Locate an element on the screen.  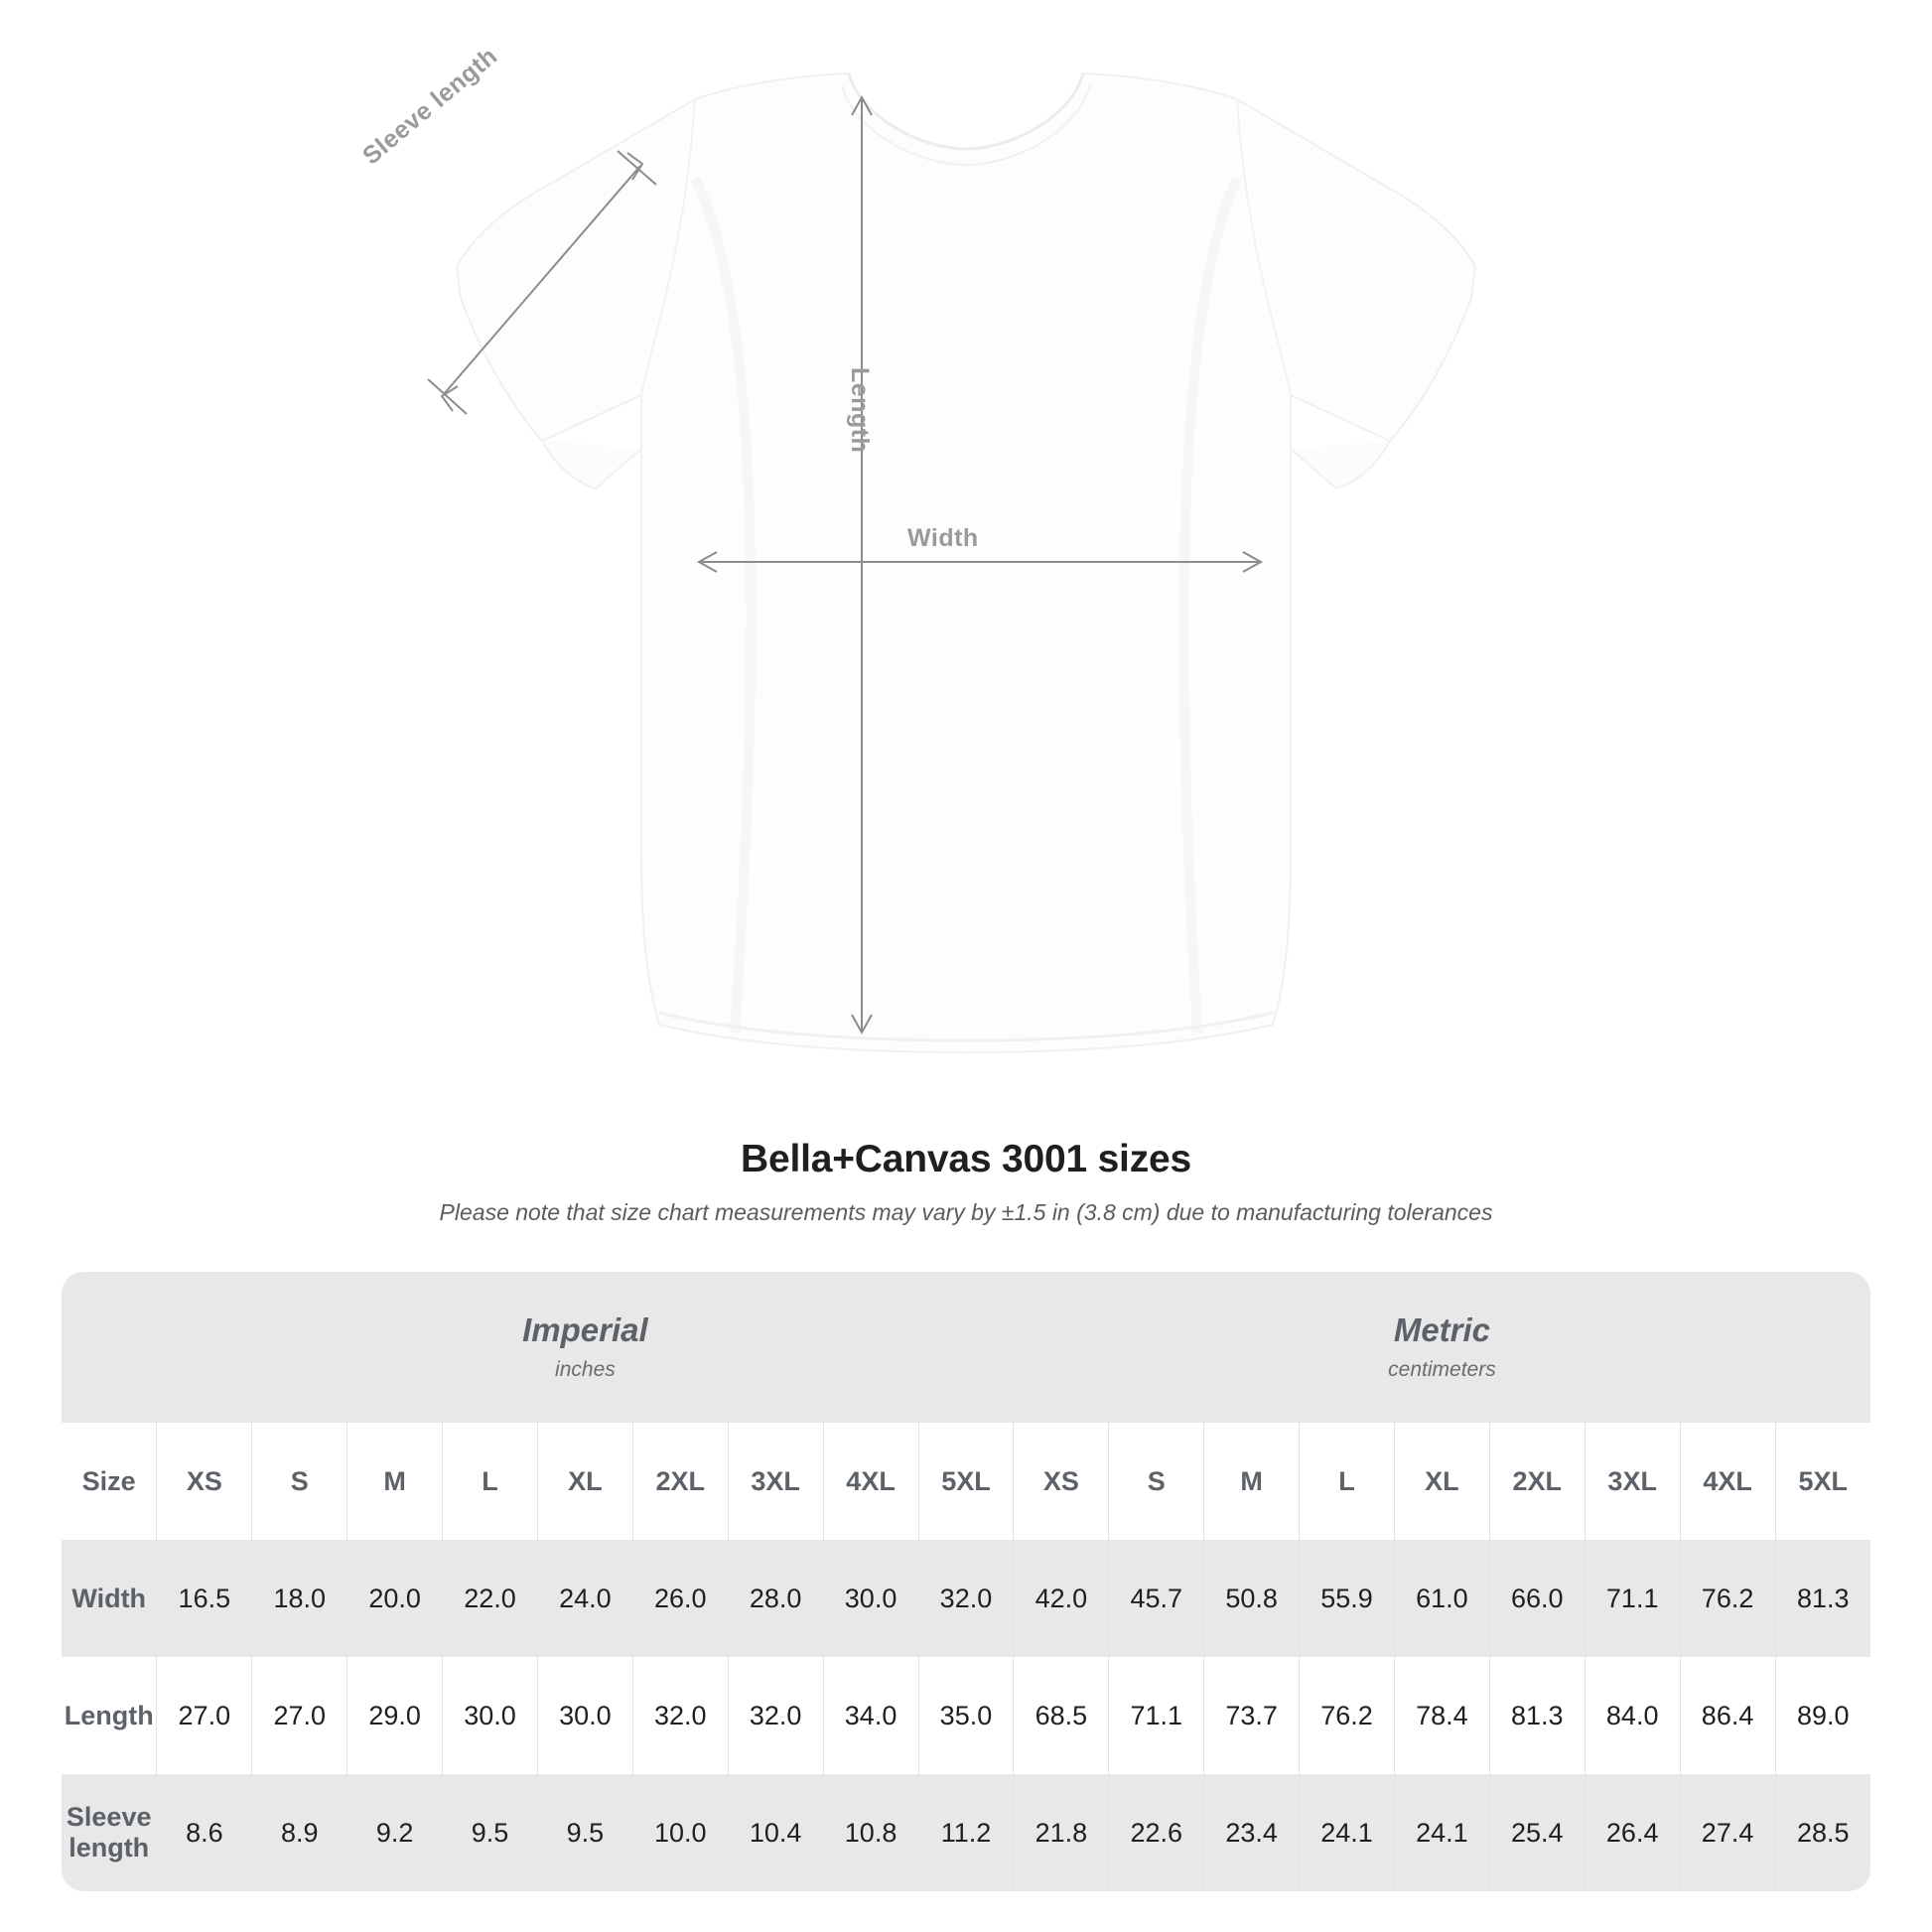
cell-sleeve-imperial-4xl: 10.8 is located at coordinates (870, 1833).